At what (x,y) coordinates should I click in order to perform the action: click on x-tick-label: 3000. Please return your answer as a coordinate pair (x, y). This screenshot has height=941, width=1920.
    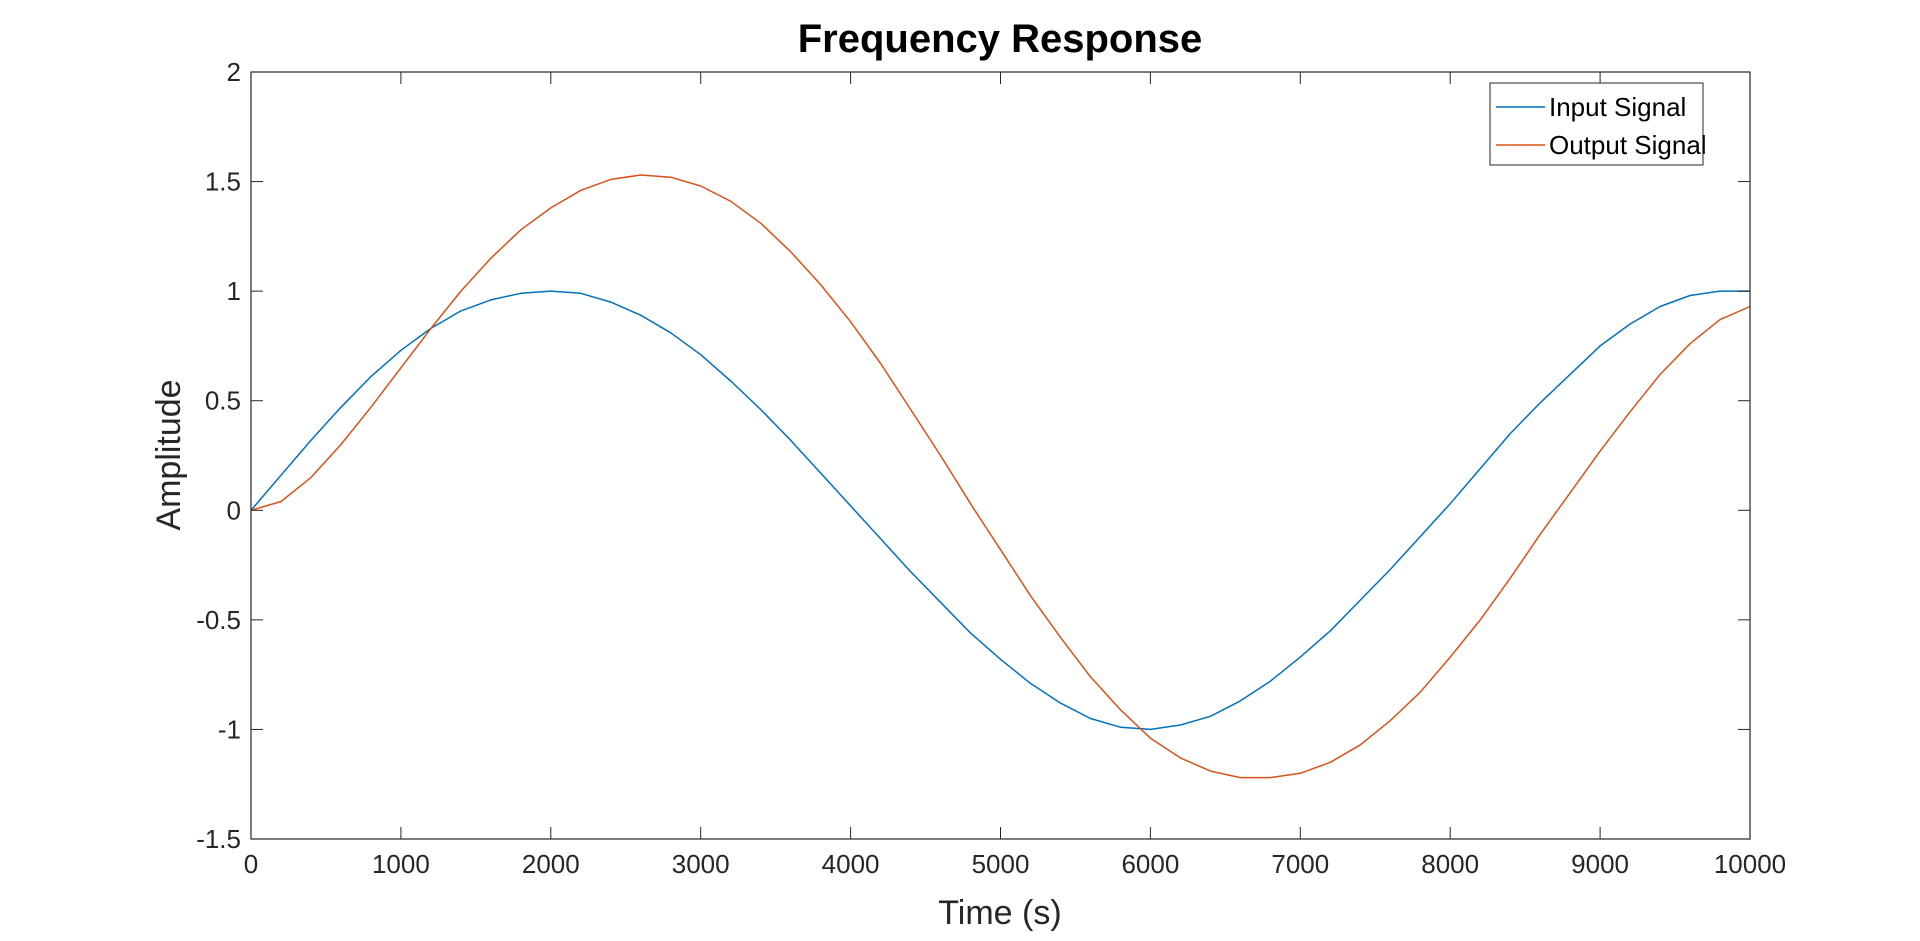
    Looking at the image, I should click on (701, 864).